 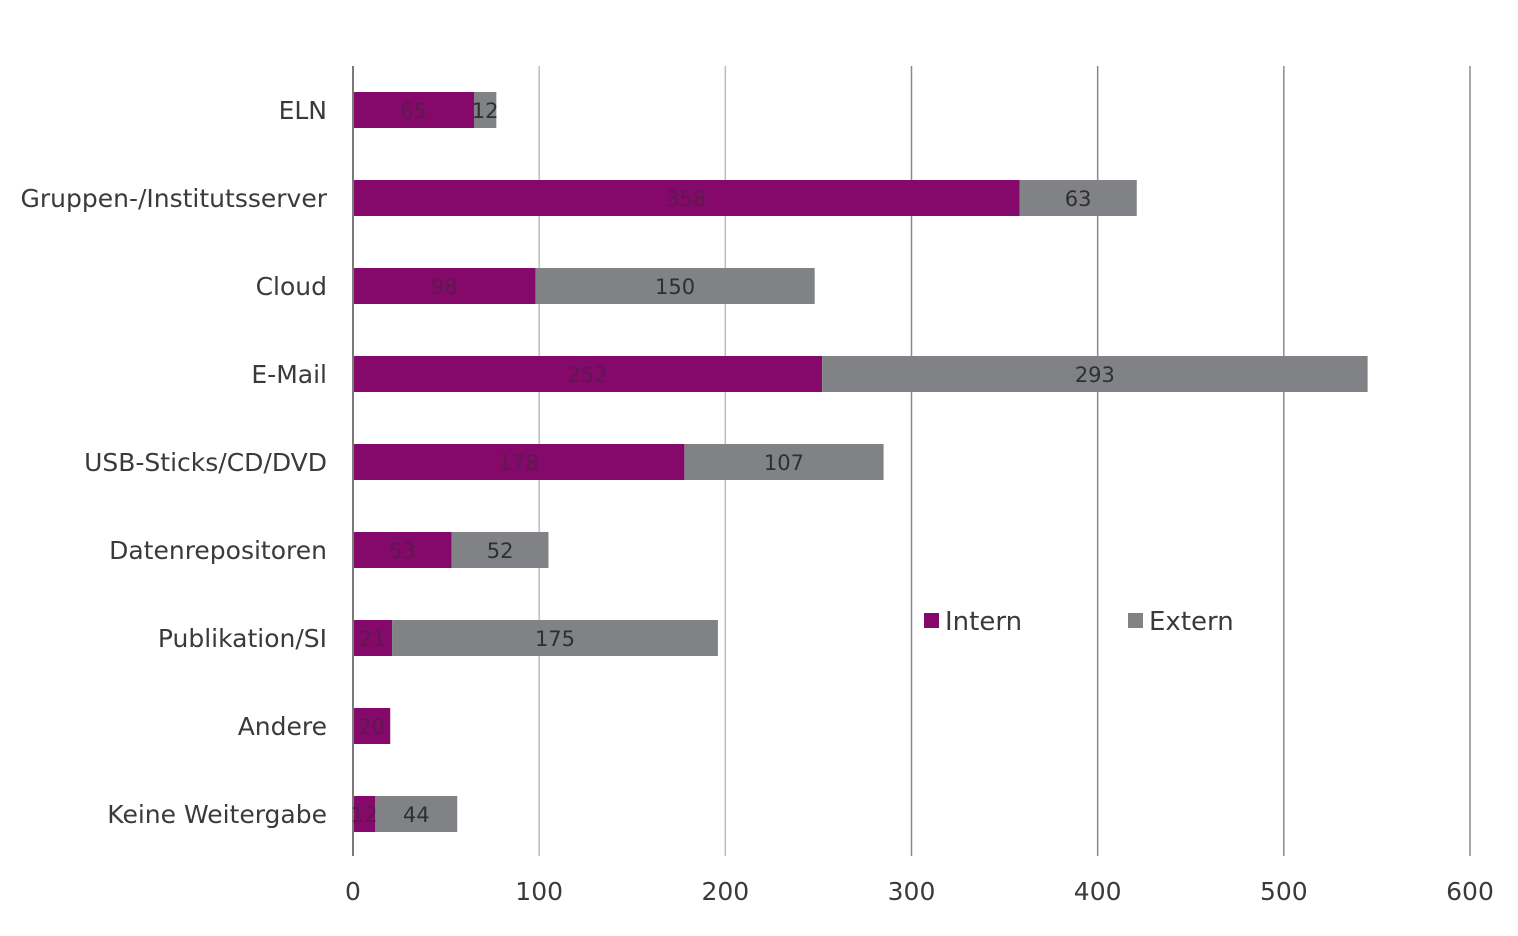 I want to click on category-label: Publikation/SI, so click(x=242, y=638).